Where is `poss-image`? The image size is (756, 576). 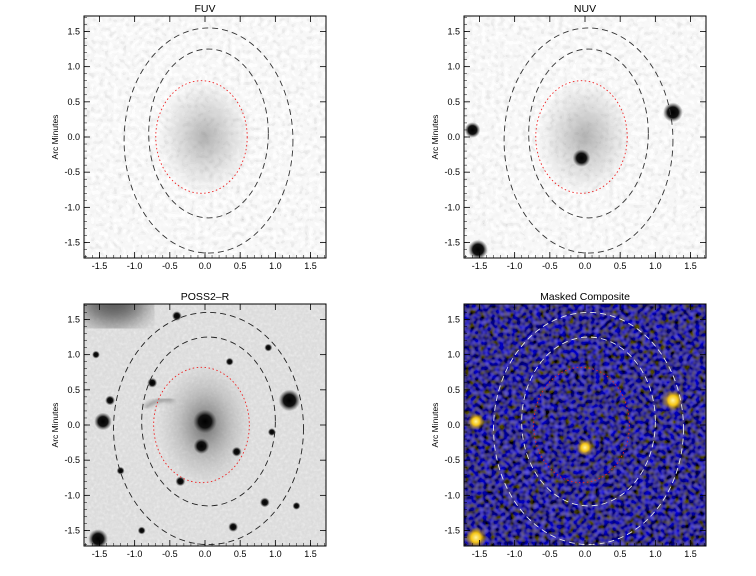 poss-image is located at coordinates (205, 425).